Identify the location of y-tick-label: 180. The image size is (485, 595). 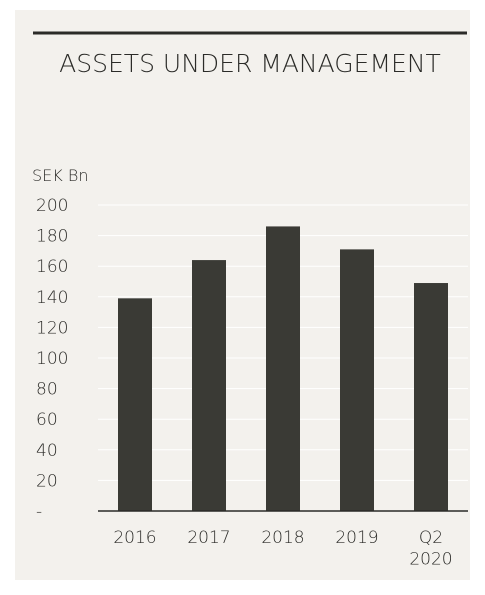
(52, 237).